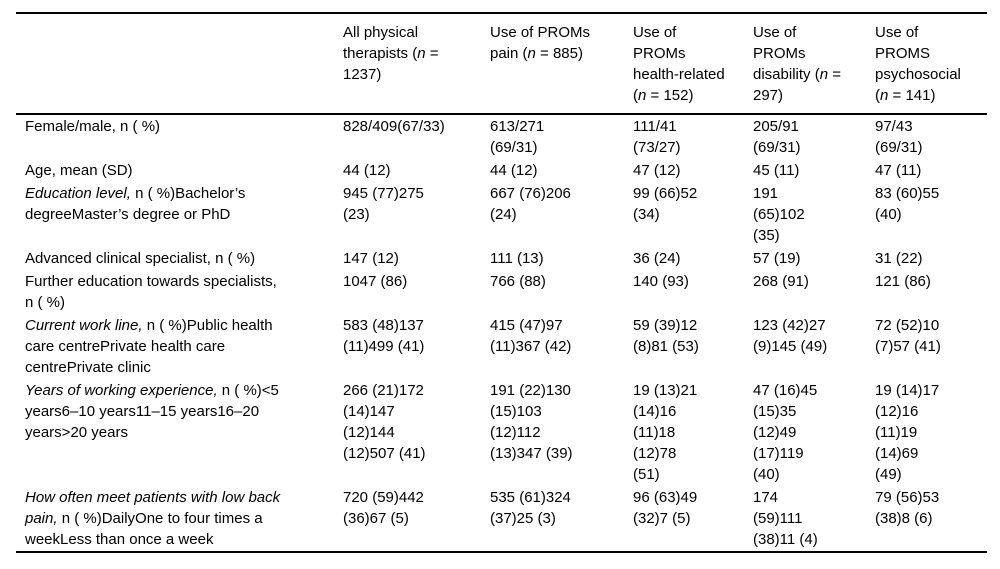 The width and height of the screenshot is (1000, 569). What do you see at coordinates (84, 325) in the screenshot?
I see `italic-text-run: Current work line,` at bounding box center [84, 325].